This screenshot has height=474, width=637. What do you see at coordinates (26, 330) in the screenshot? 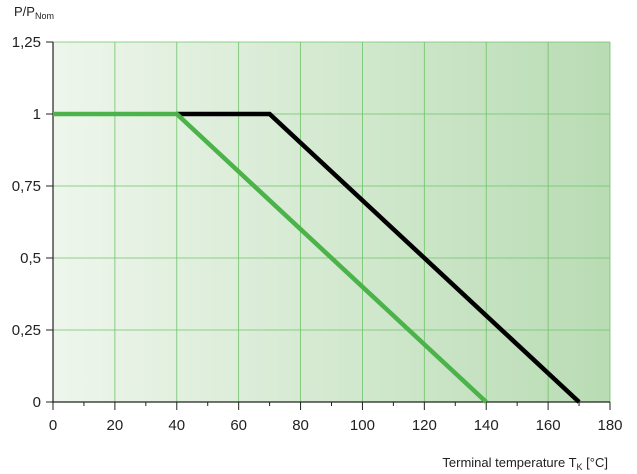
I see `y-tick-label: 0,25` at bounding box center [26, 330].